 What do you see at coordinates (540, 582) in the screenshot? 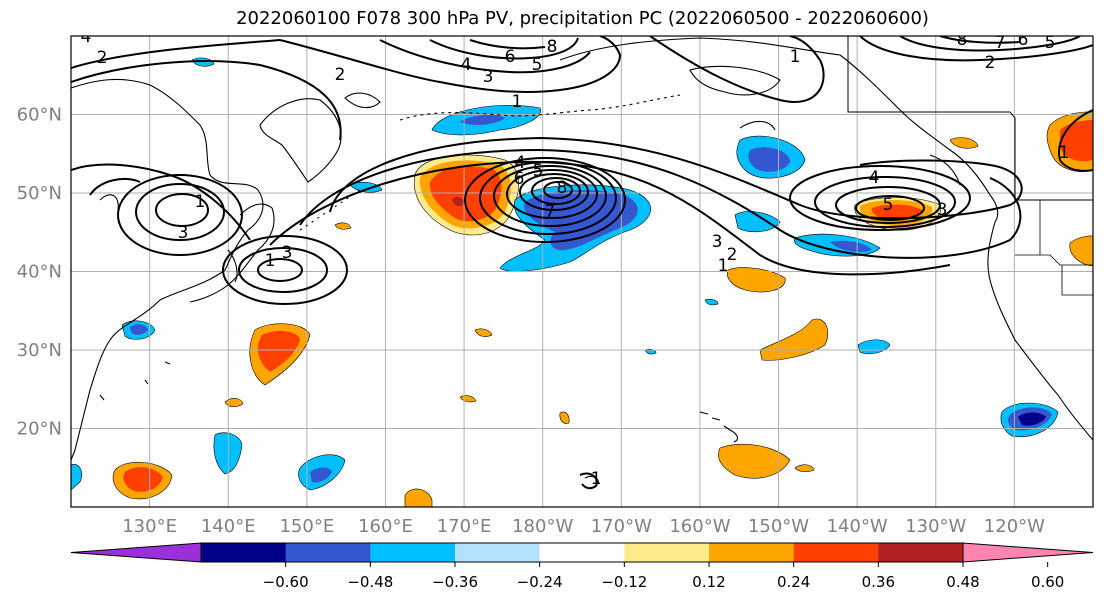
I see `colorbar-tick-label: −0.24` at bounding box center [540, 582].